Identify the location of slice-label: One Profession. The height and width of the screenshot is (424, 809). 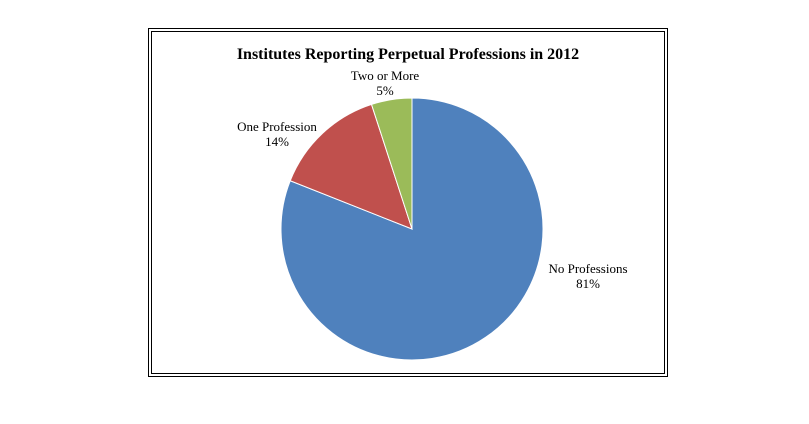
(277, 126).